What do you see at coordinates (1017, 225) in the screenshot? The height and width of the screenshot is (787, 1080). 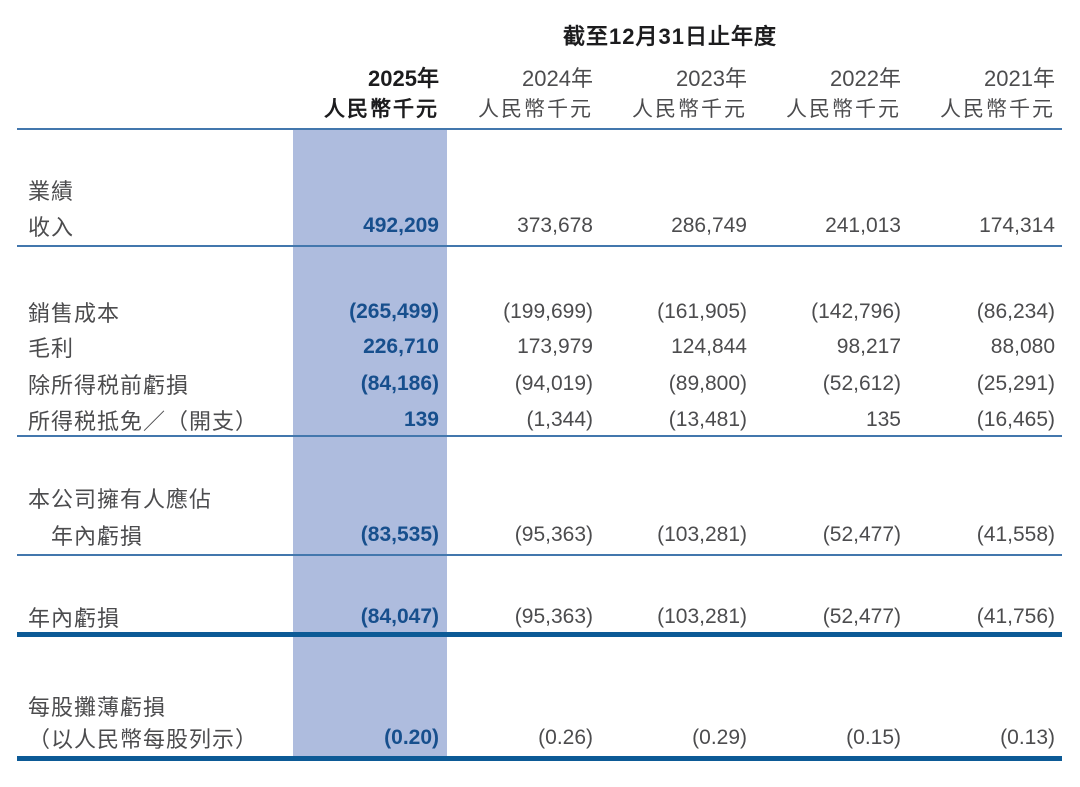 I see `cell-value: 174,314` at bounding box center [1017, 225].